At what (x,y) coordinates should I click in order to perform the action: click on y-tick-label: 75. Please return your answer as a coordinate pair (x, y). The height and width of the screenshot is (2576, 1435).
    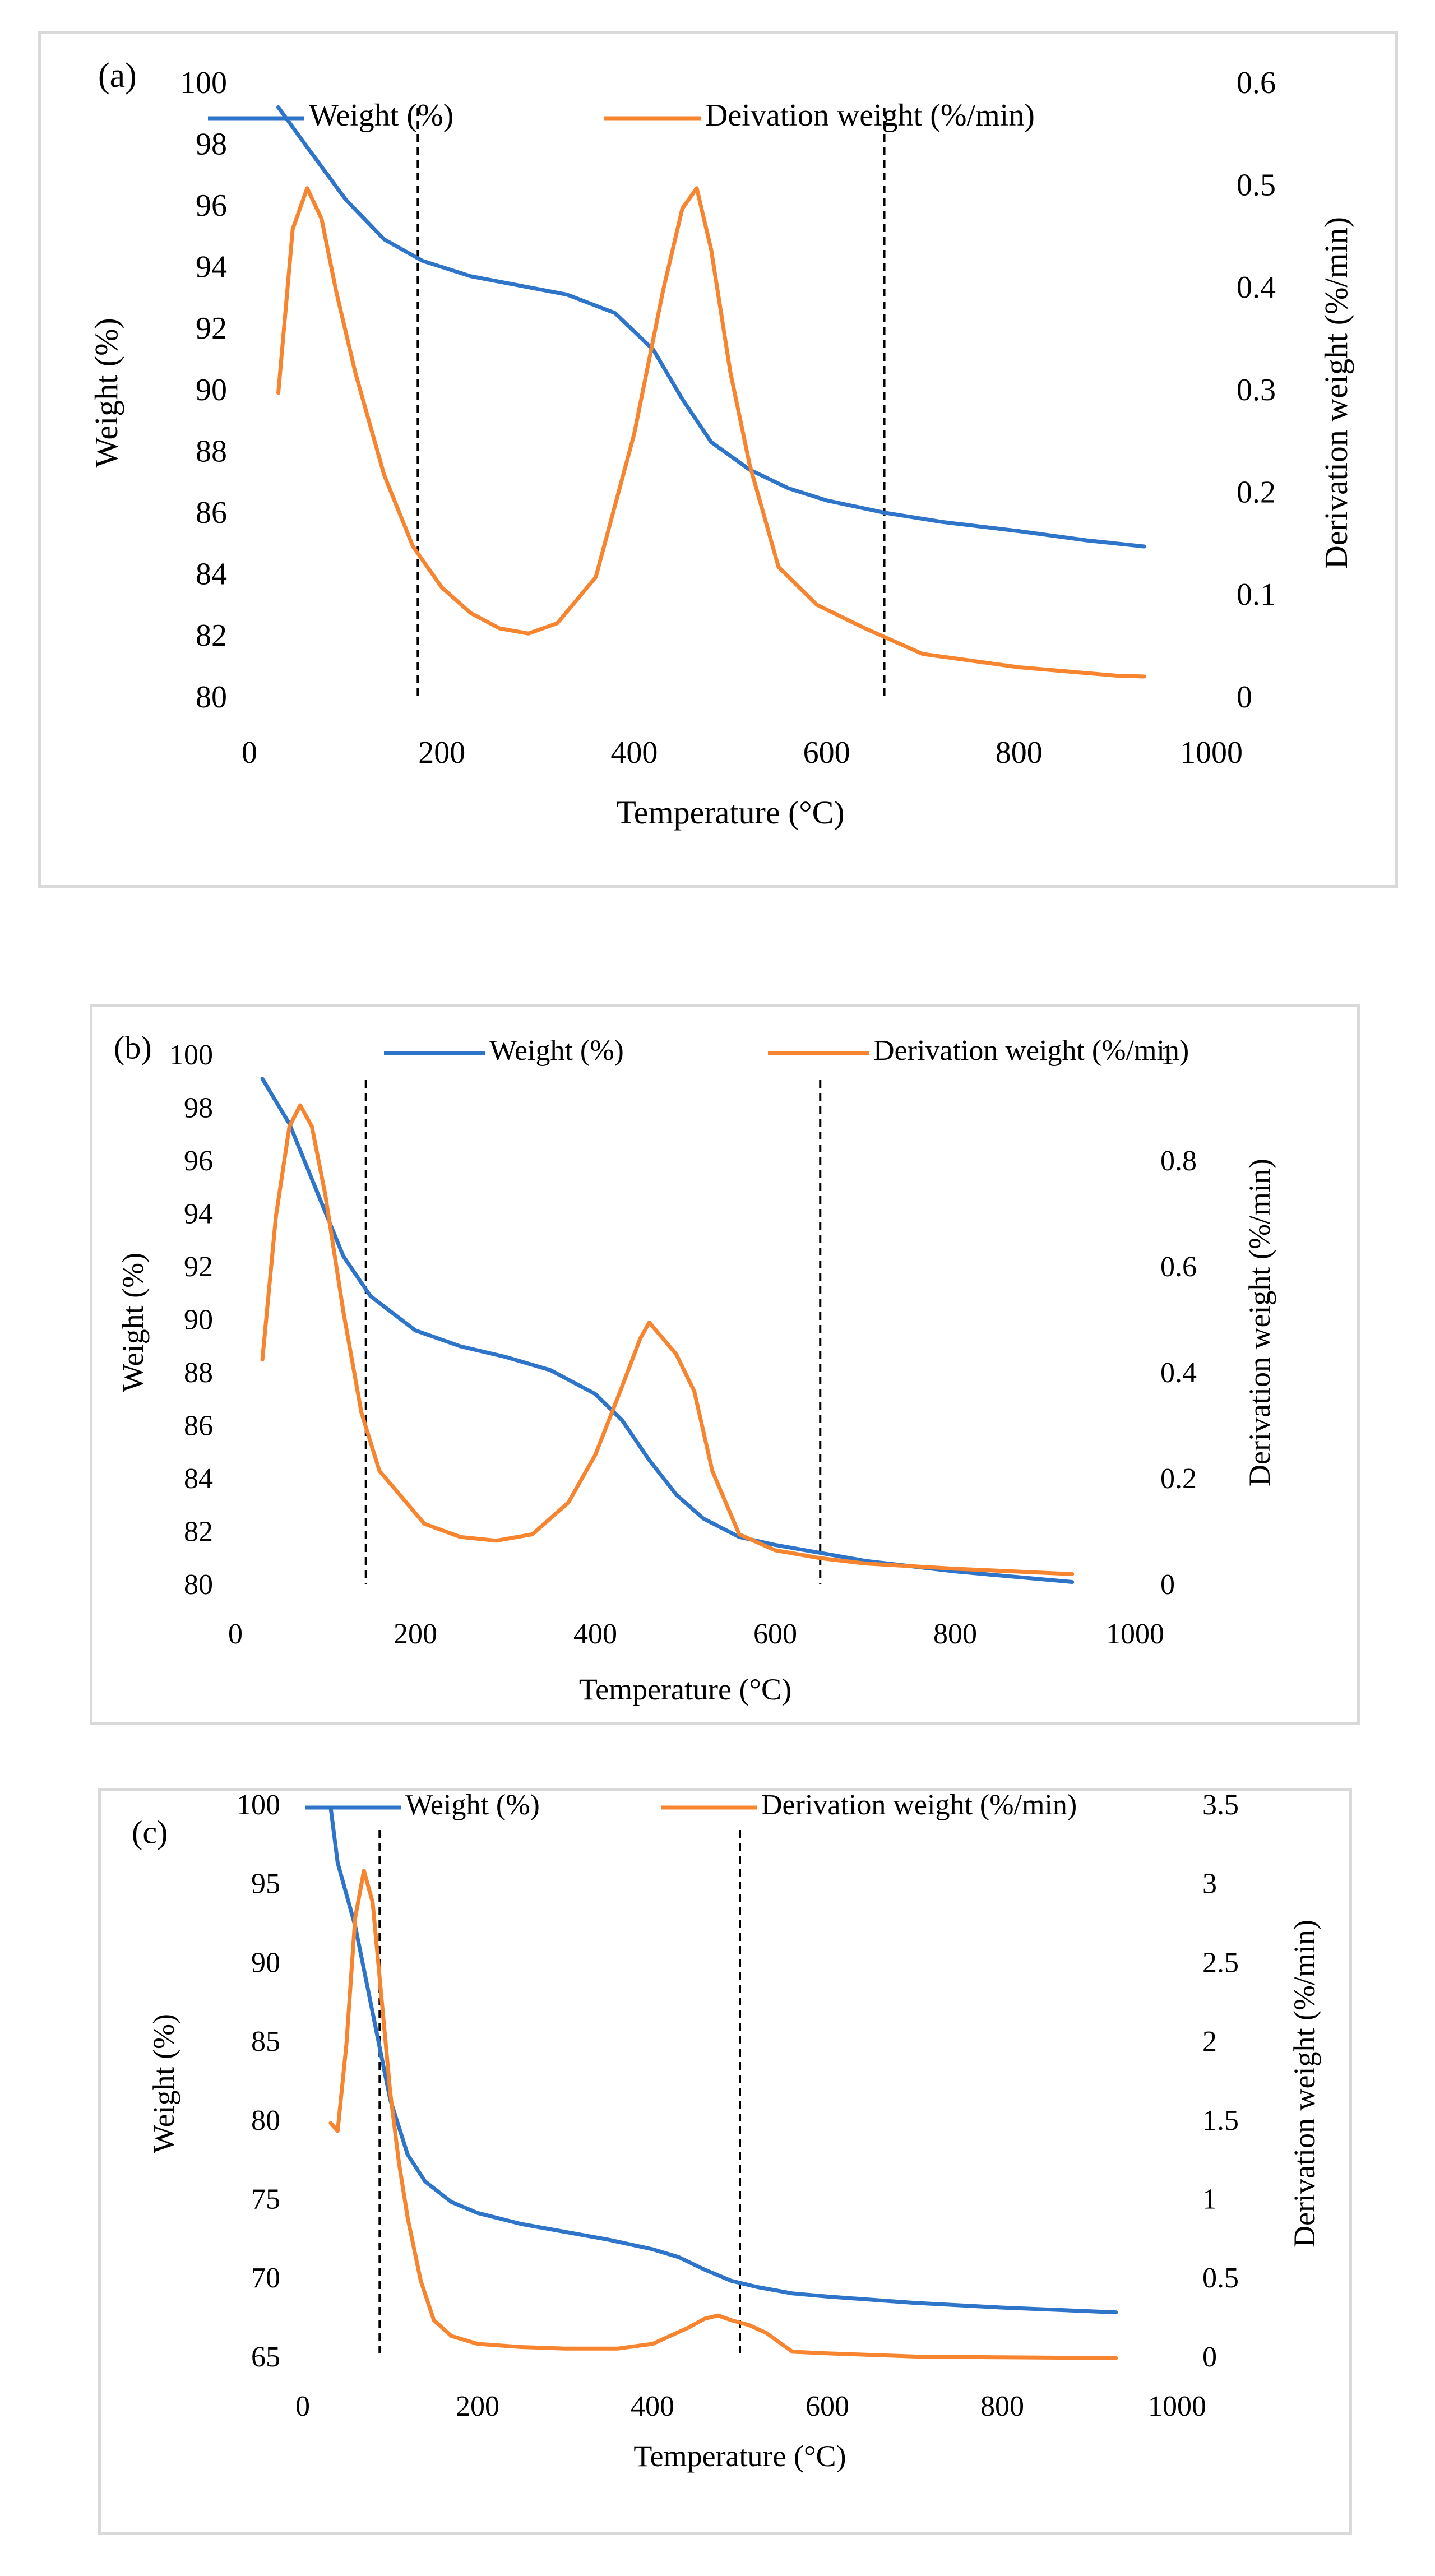
    Looking at the image, I should click on (265, 2200).